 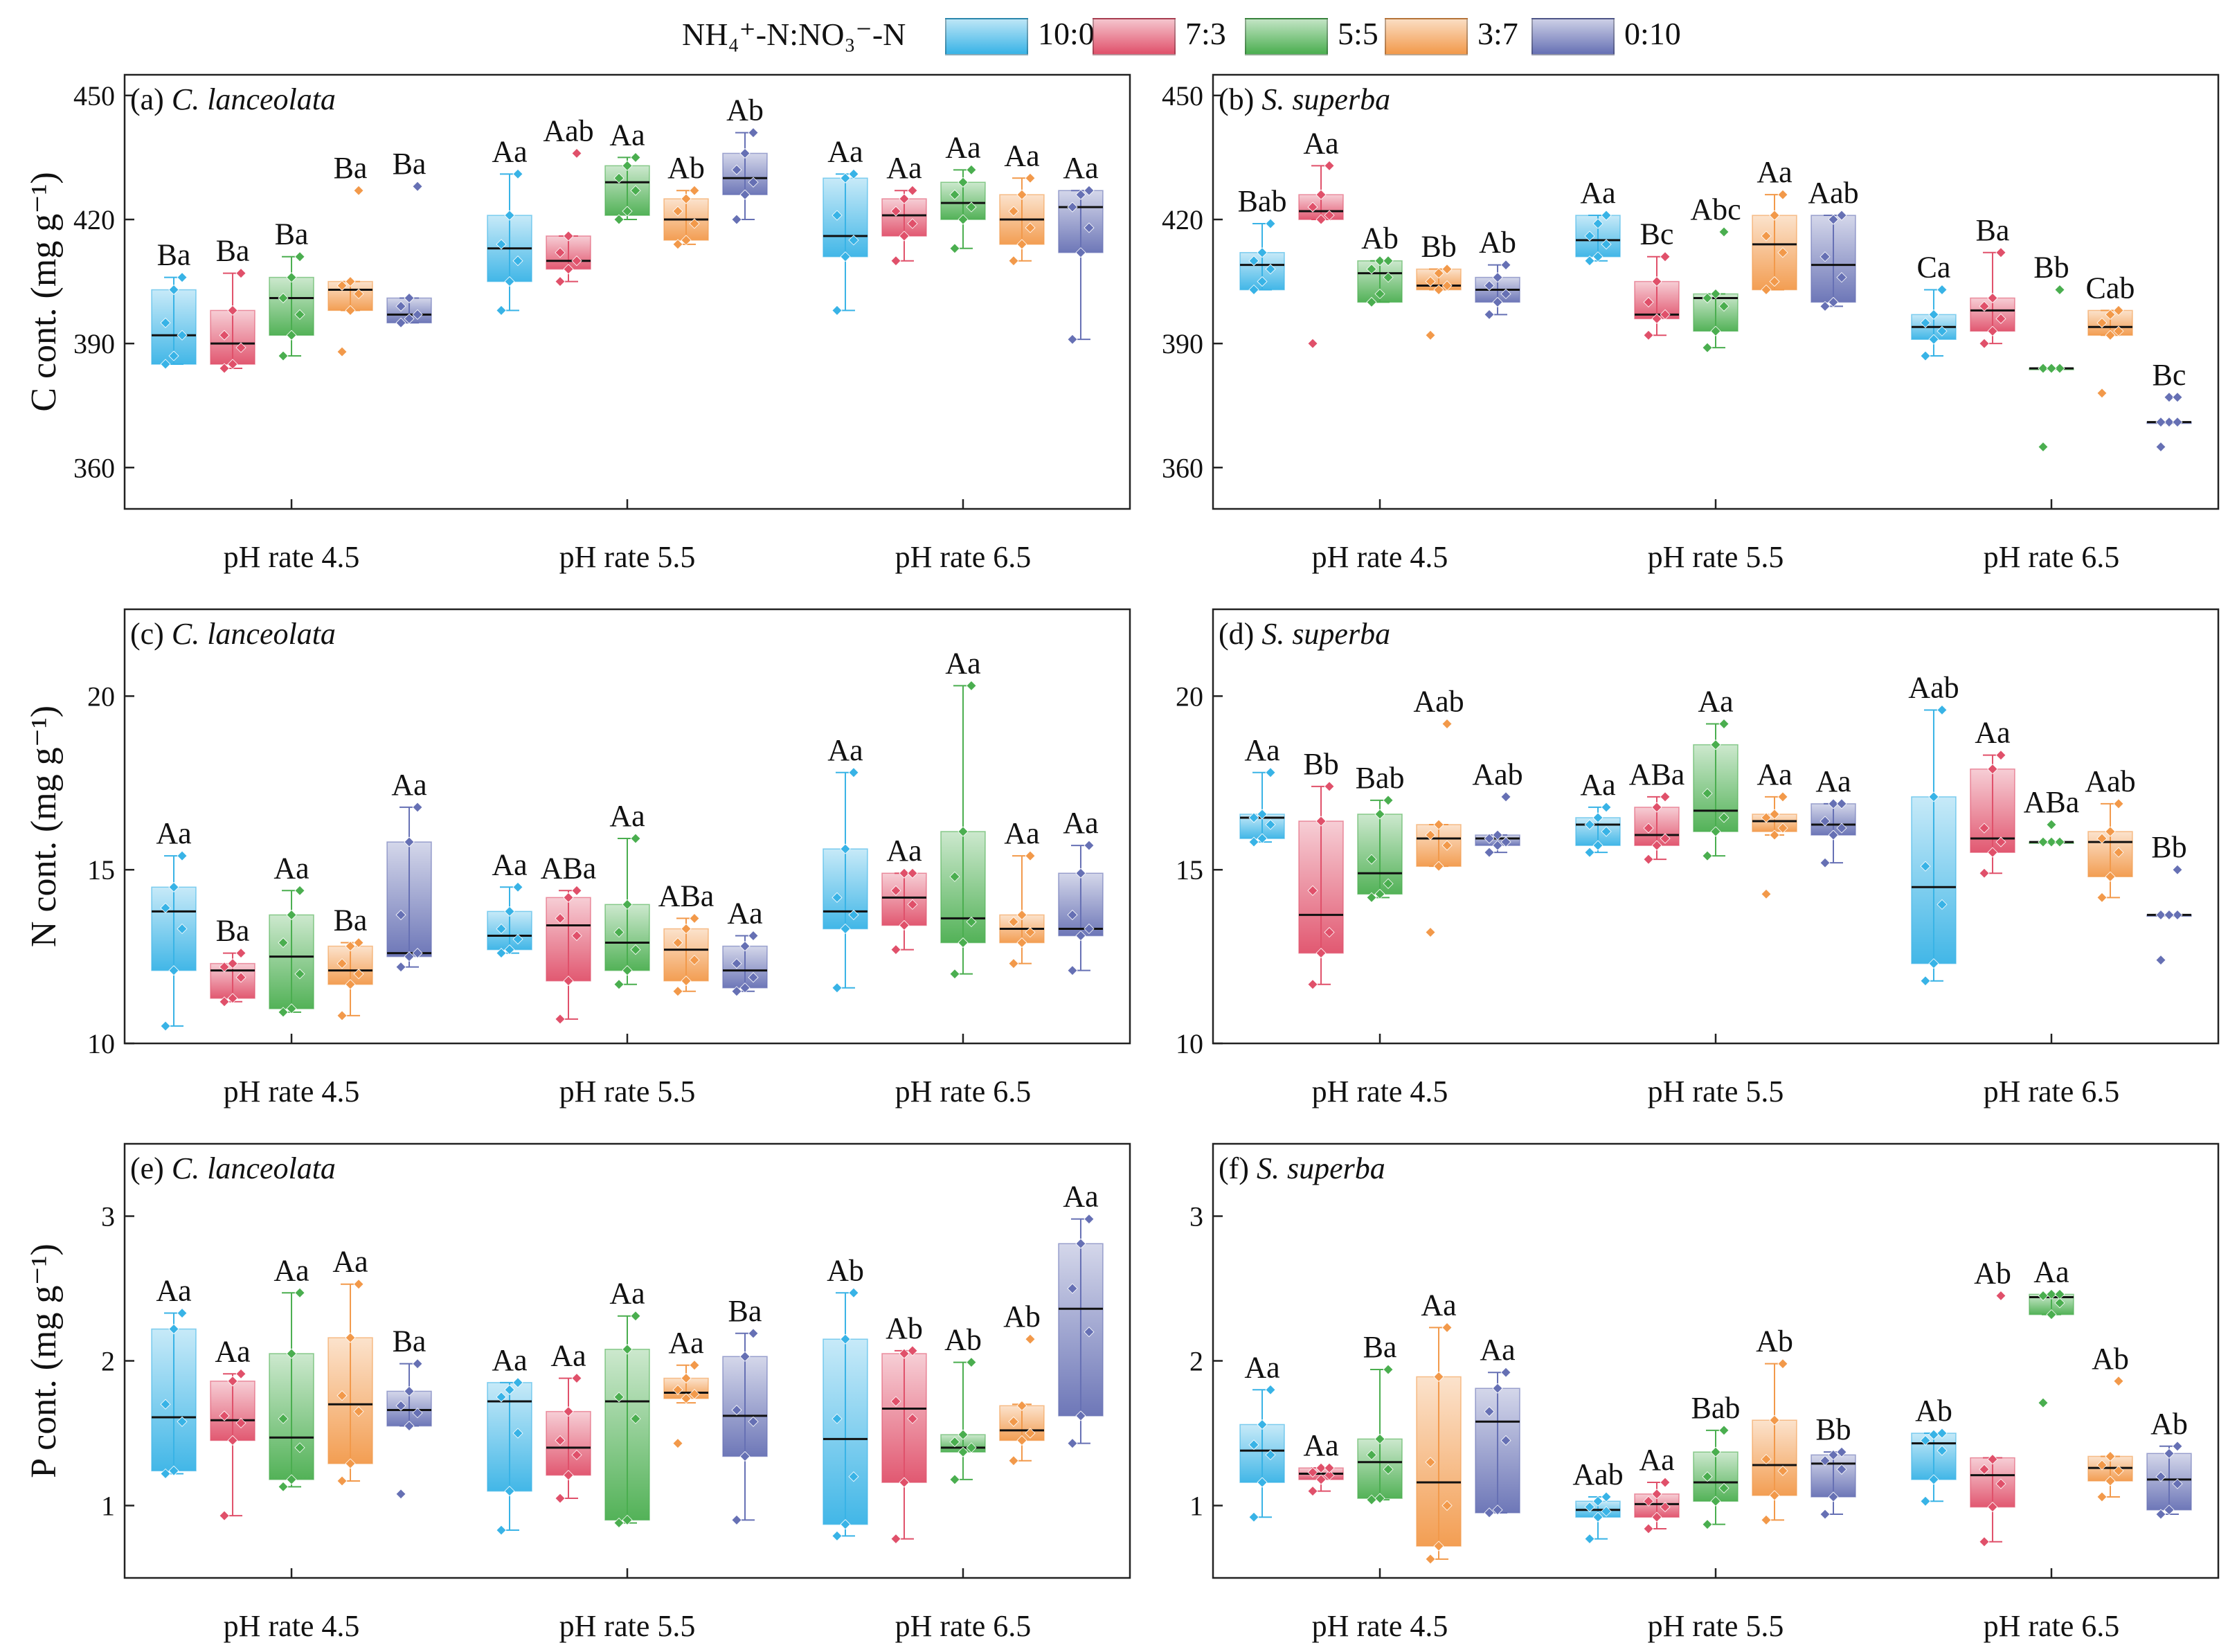 I want to click on box-2: Abc, so click(x=1716, y=272).